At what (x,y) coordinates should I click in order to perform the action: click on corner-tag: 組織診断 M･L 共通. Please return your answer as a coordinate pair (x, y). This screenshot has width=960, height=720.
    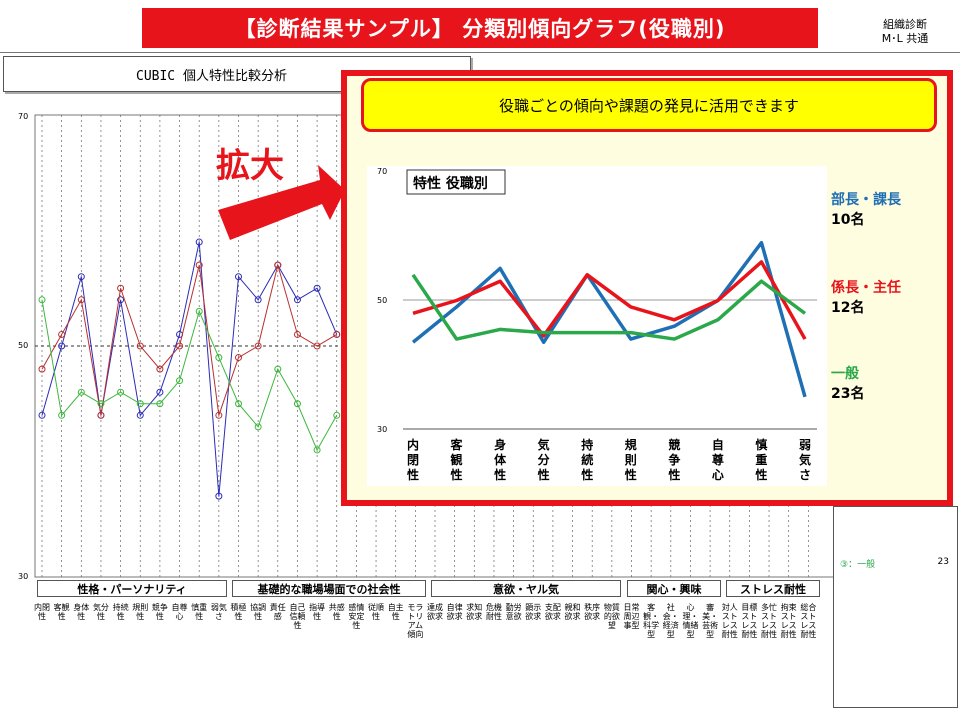
    Looking at the image, I should click on (905, 32).